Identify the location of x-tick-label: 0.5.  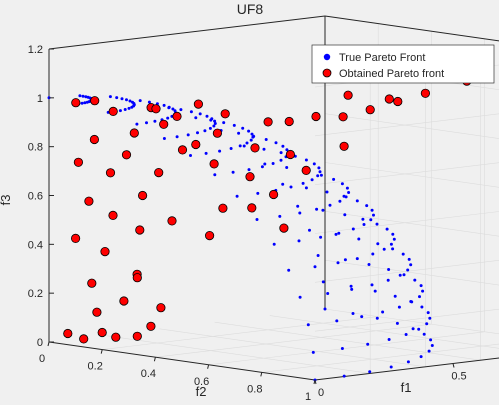
(458, 377).